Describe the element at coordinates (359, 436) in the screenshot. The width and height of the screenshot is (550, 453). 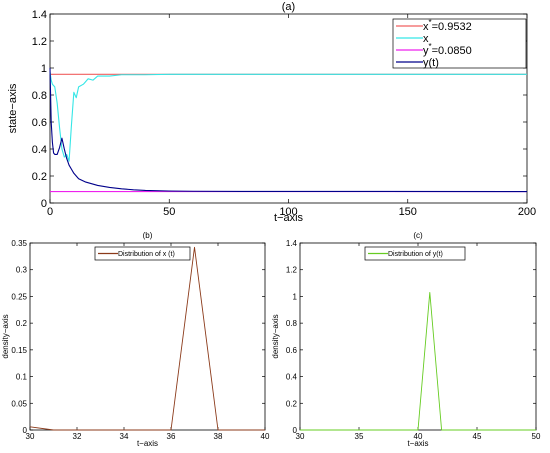
I see `x-tick-label: 35` at that location.